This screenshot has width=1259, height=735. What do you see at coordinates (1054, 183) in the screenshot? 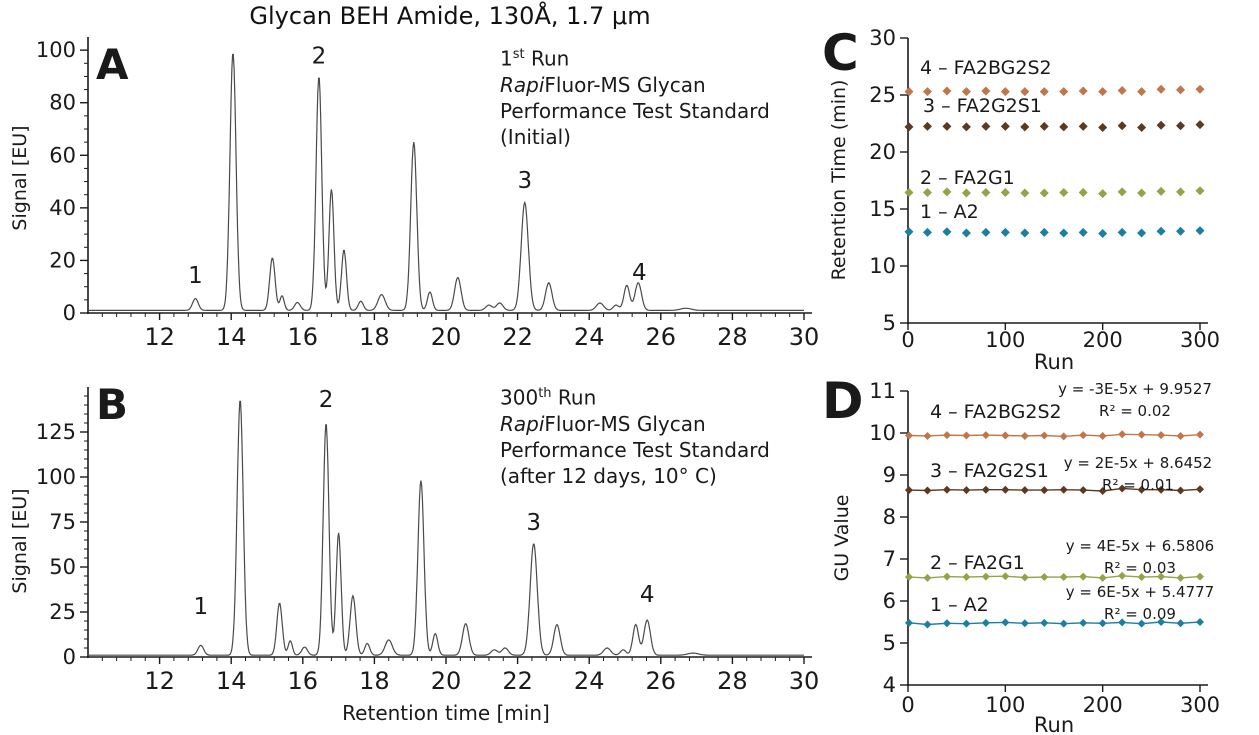
I see `series-2: 2 – FA2G1` at bounding box center [1054, 183].